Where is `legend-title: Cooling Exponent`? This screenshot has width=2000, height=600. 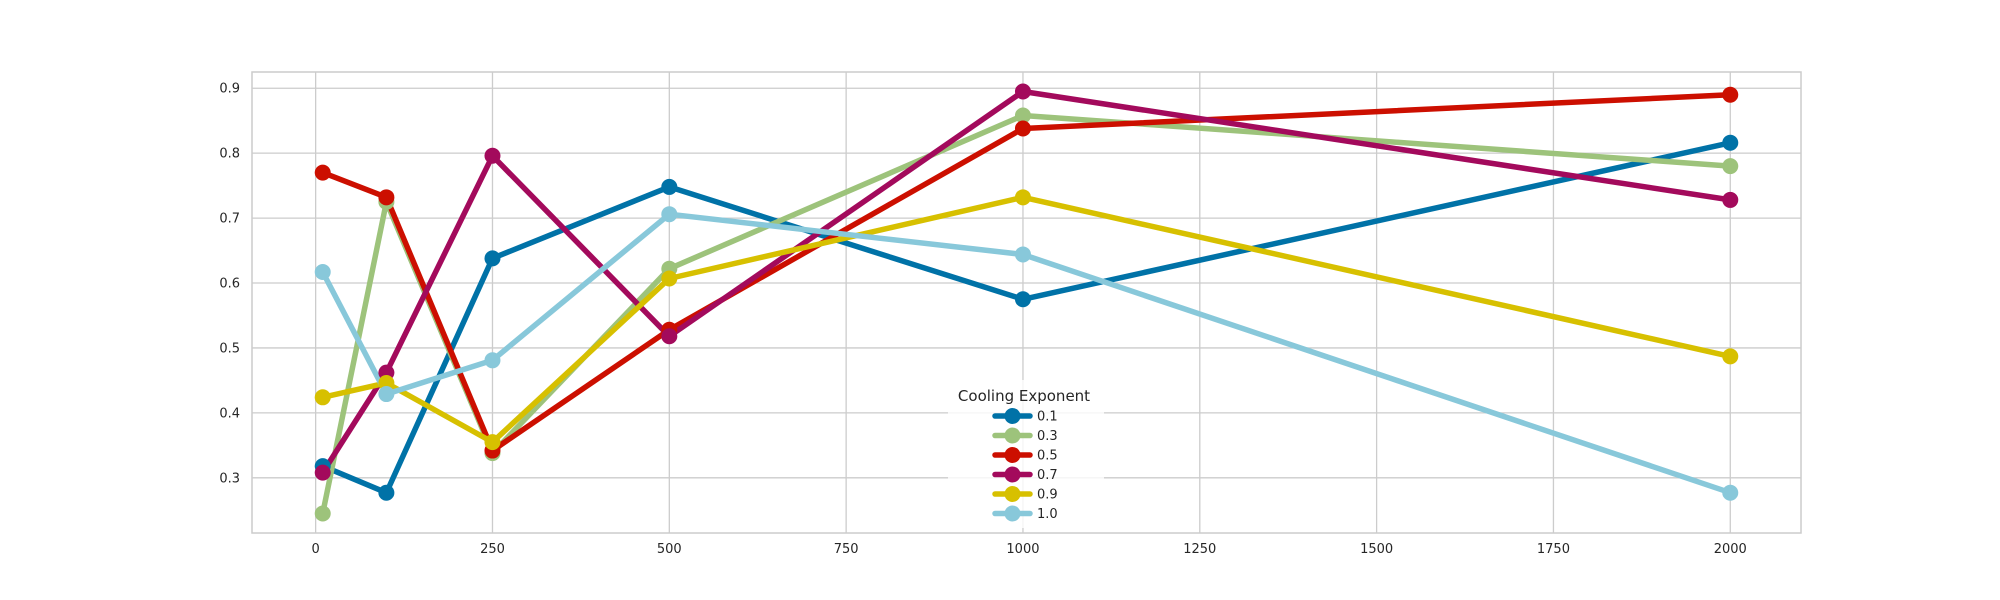 legend-title: Cooling Exponent is located at coordinates (1024, 396).